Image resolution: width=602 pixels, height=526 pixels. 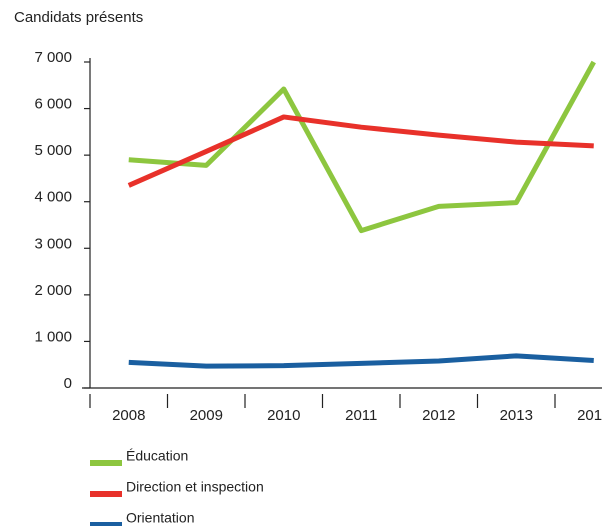 What do you see at coordinates (53, 150) in the screenshot?
I see `y-tick-label: 5 000` at bounding box center [53, 150].